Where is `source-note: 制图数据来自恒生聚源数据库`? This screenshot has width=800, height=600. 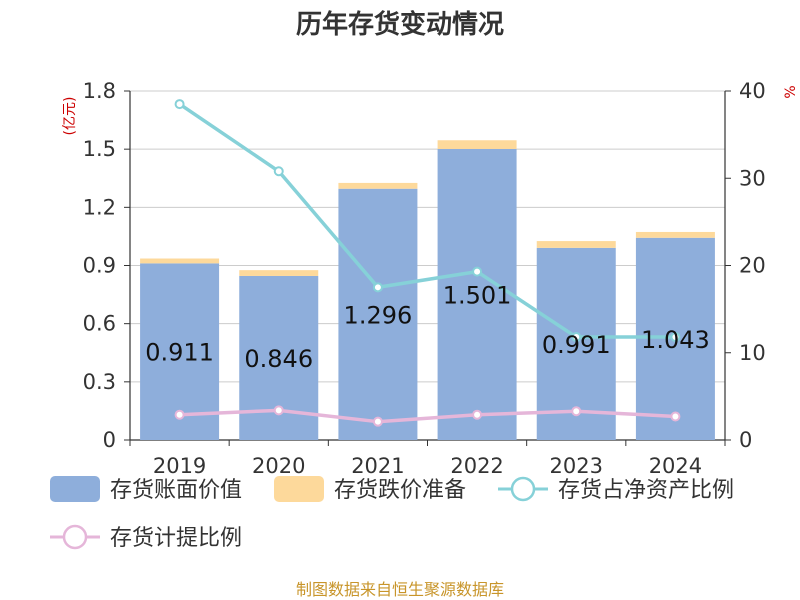
source-note: 制图数据来自恒生聚源数据库 is located at coordinates (400, 589).